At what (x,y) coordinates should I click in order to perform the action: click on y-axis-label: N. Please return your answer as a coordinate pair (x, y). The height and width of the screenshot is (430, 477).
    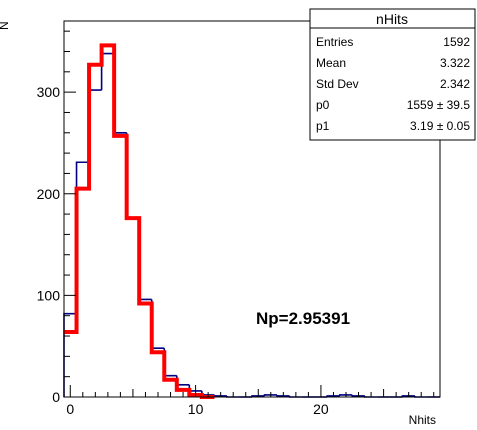
    Looking at the image, I should click on (5, 25).